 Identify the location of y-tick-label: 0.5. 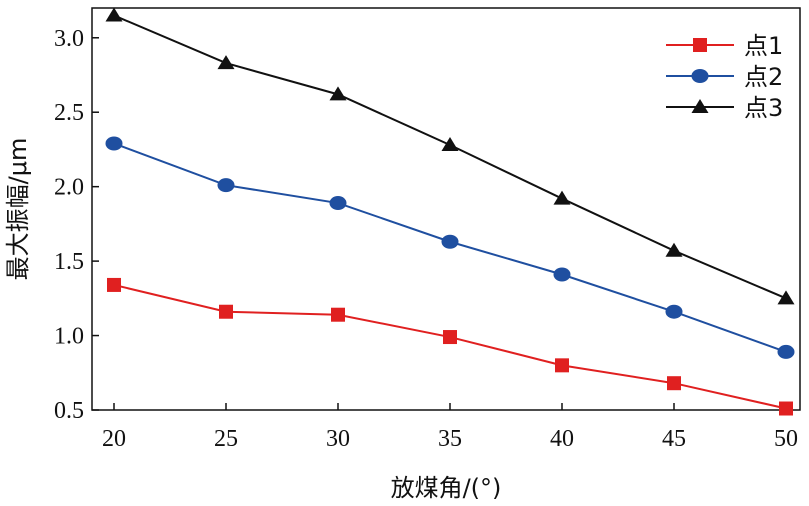
(69, 411).